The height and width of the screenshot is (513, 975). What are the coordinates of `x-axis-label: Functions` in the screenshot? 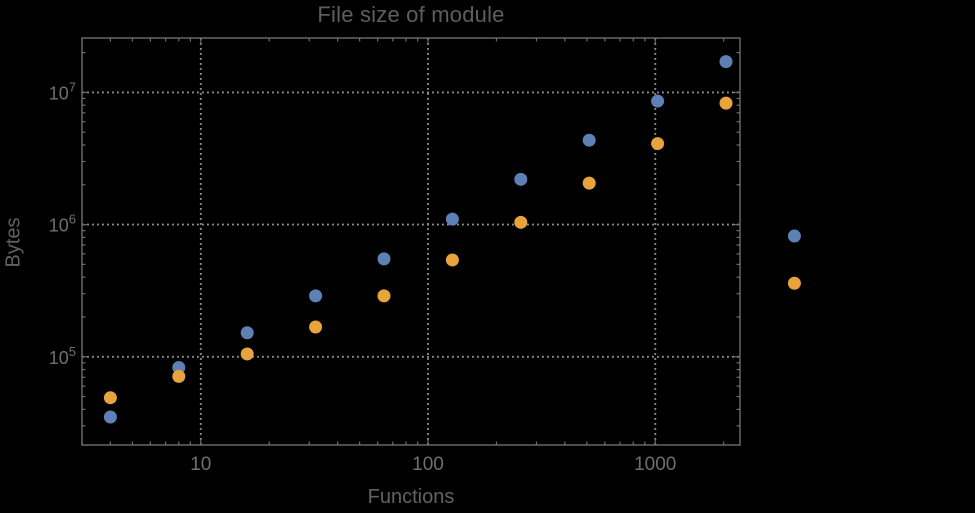 It's located at (411, 497).